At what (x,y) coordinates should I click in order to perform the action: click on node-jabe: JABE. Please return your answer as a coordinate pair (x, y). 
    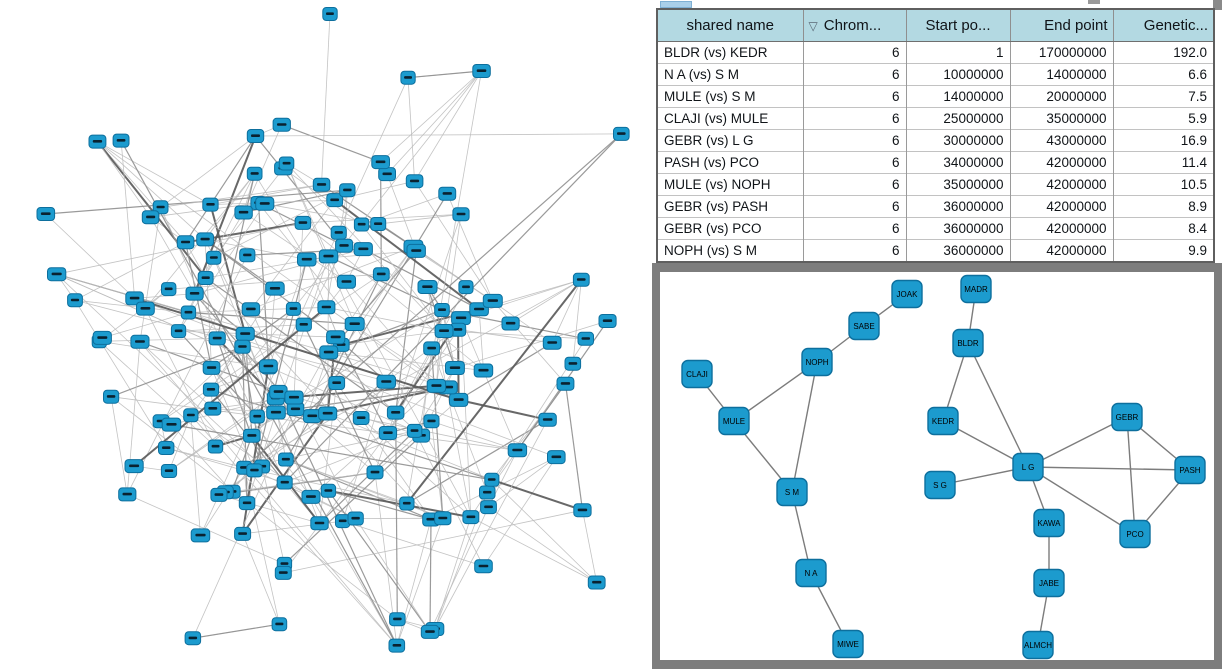
    Looking at the image, I should click on (1049, 583).